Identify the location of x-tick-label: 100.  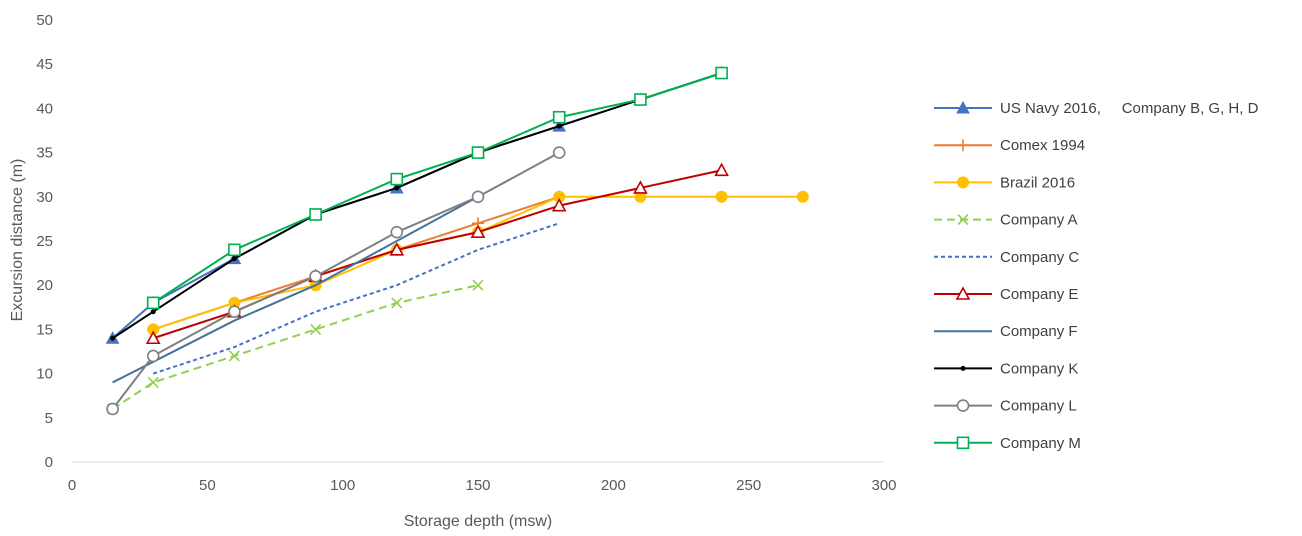
(342, 485).